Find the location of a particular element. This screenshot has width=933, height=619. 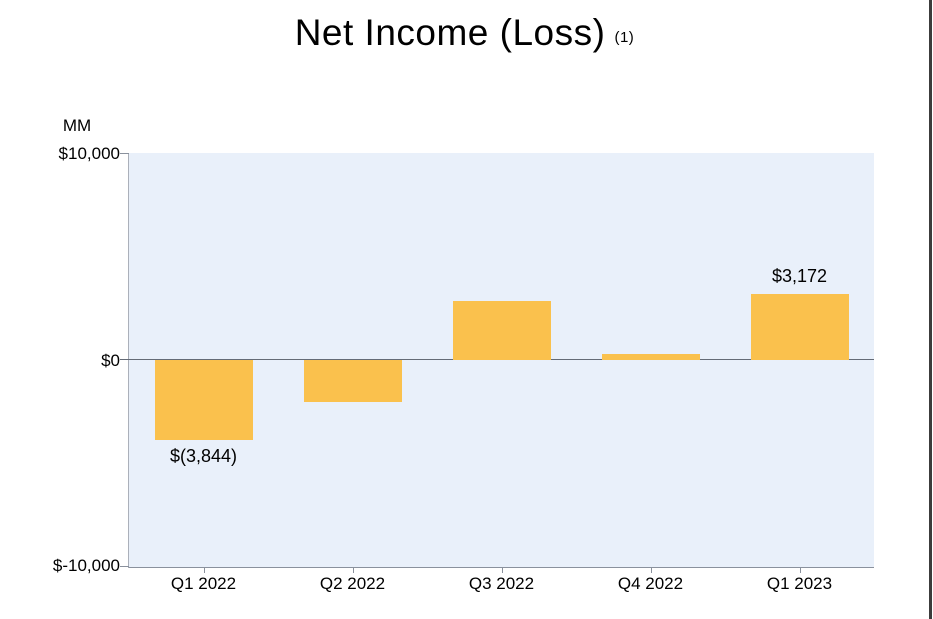

x-axis-label: Q4 2022 is located at coordinates (650, 583).